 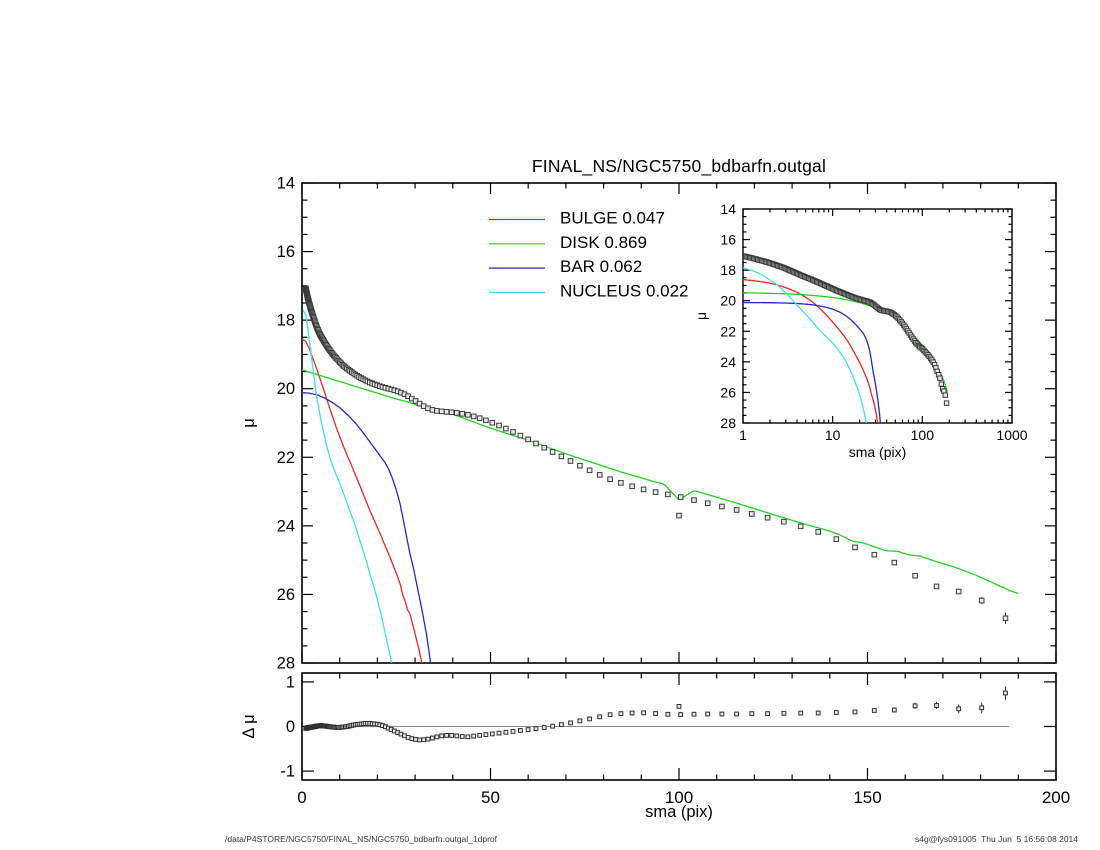 I want to click on inset-data-points, so click(x=846, y=329).